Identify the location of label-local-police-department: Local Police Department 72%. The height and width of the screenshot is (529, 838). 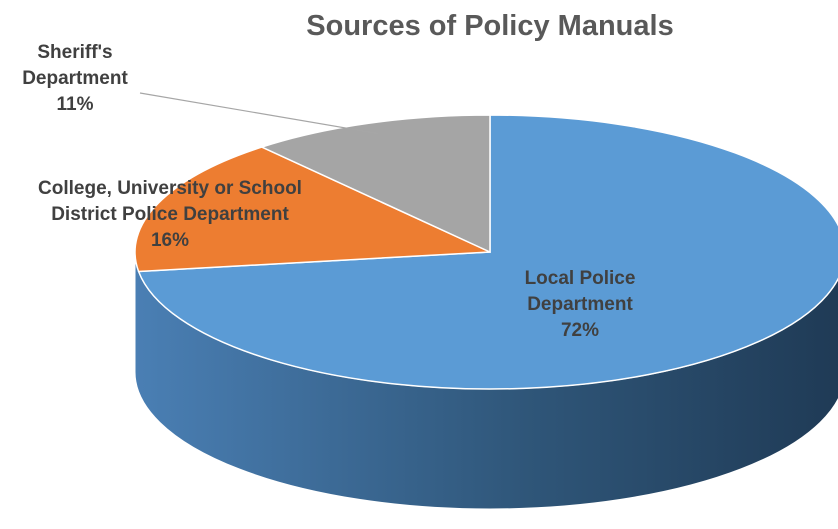
(580, 305).